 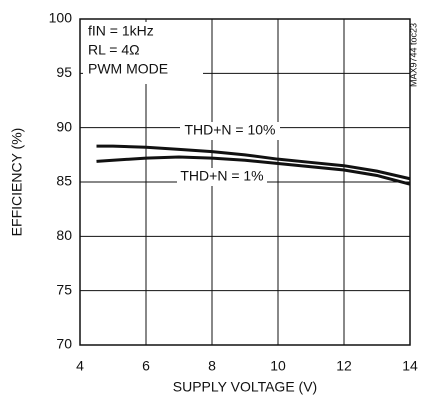 I want to click on y-tick-label: 95, so click(x=64, y=72).